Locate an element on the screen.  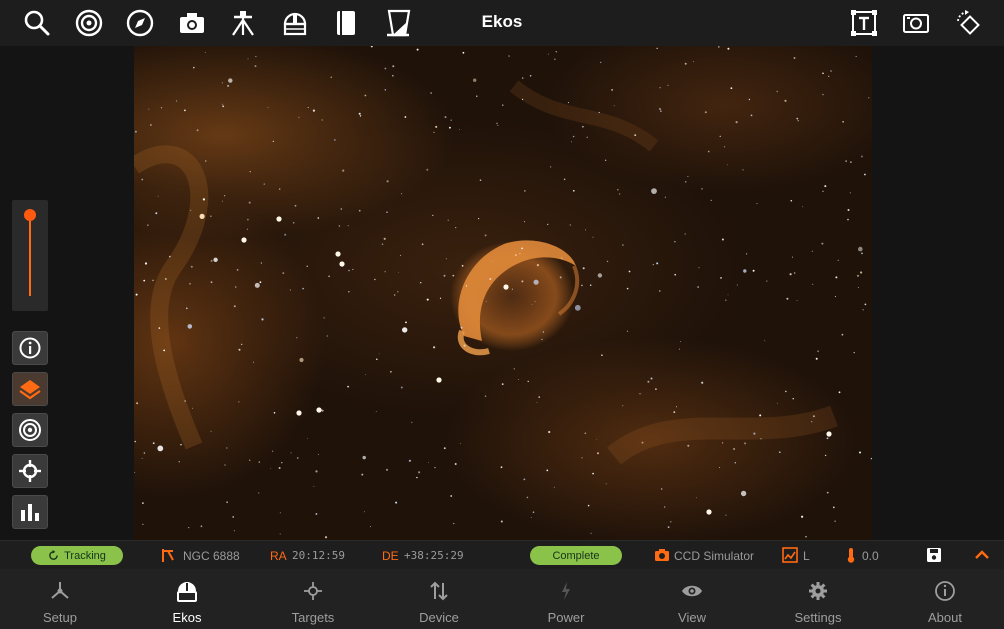
tripod-icon is located at coordinates (243, 23).